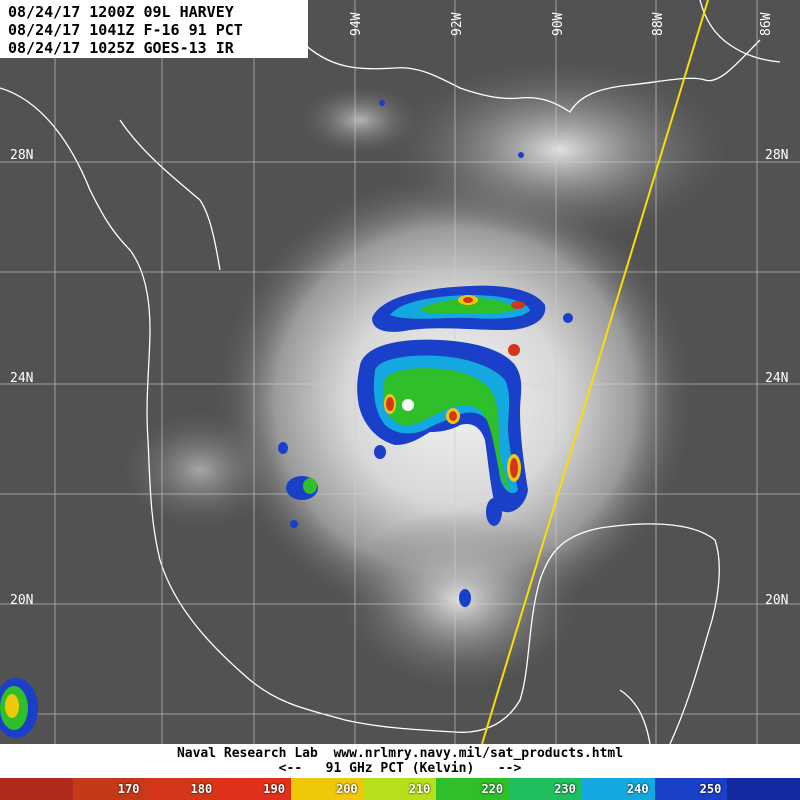 This screenshot has width=800, height=800. I want to click on pct-north-core-red, so click(468, 300).